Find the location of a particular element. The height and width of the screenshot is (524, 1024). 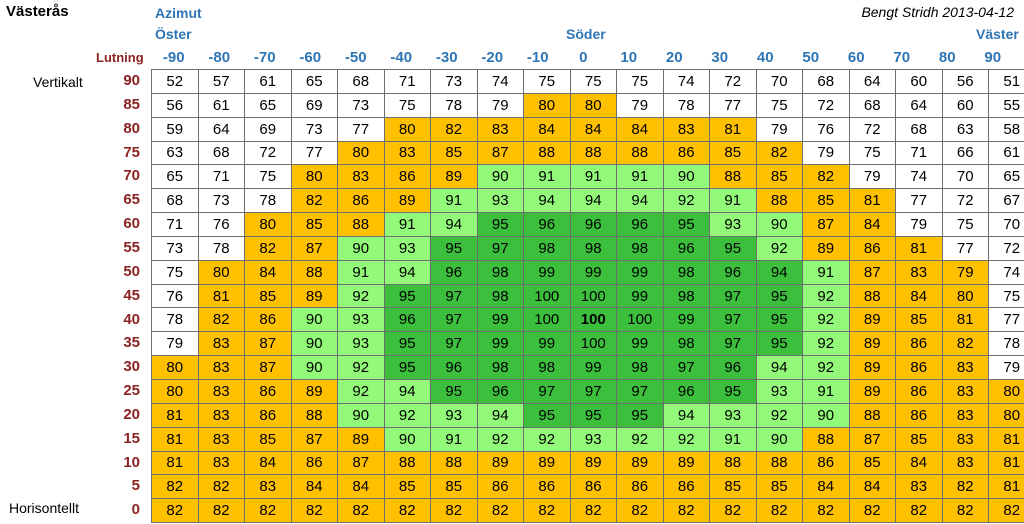

tilt-tick-label: 80 is located at coordinates (131, 128).